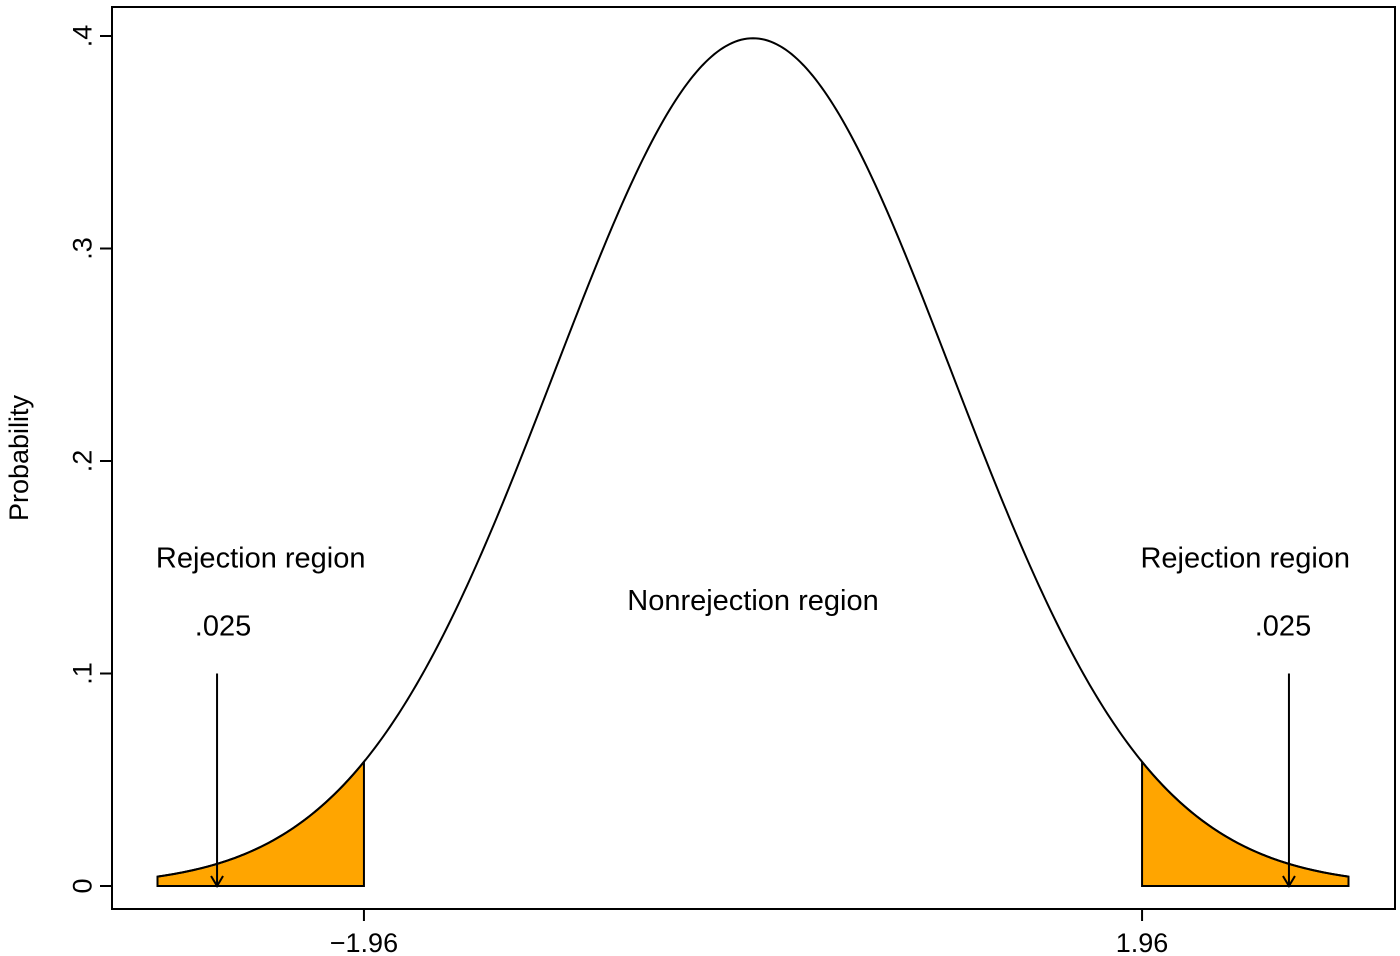 The height and width of the screenshot is (956, 1400). What do you see at coordinates (82, 461) in the screenshot?
I see `y-tick-label: .2` at bounding box center [82, 461].